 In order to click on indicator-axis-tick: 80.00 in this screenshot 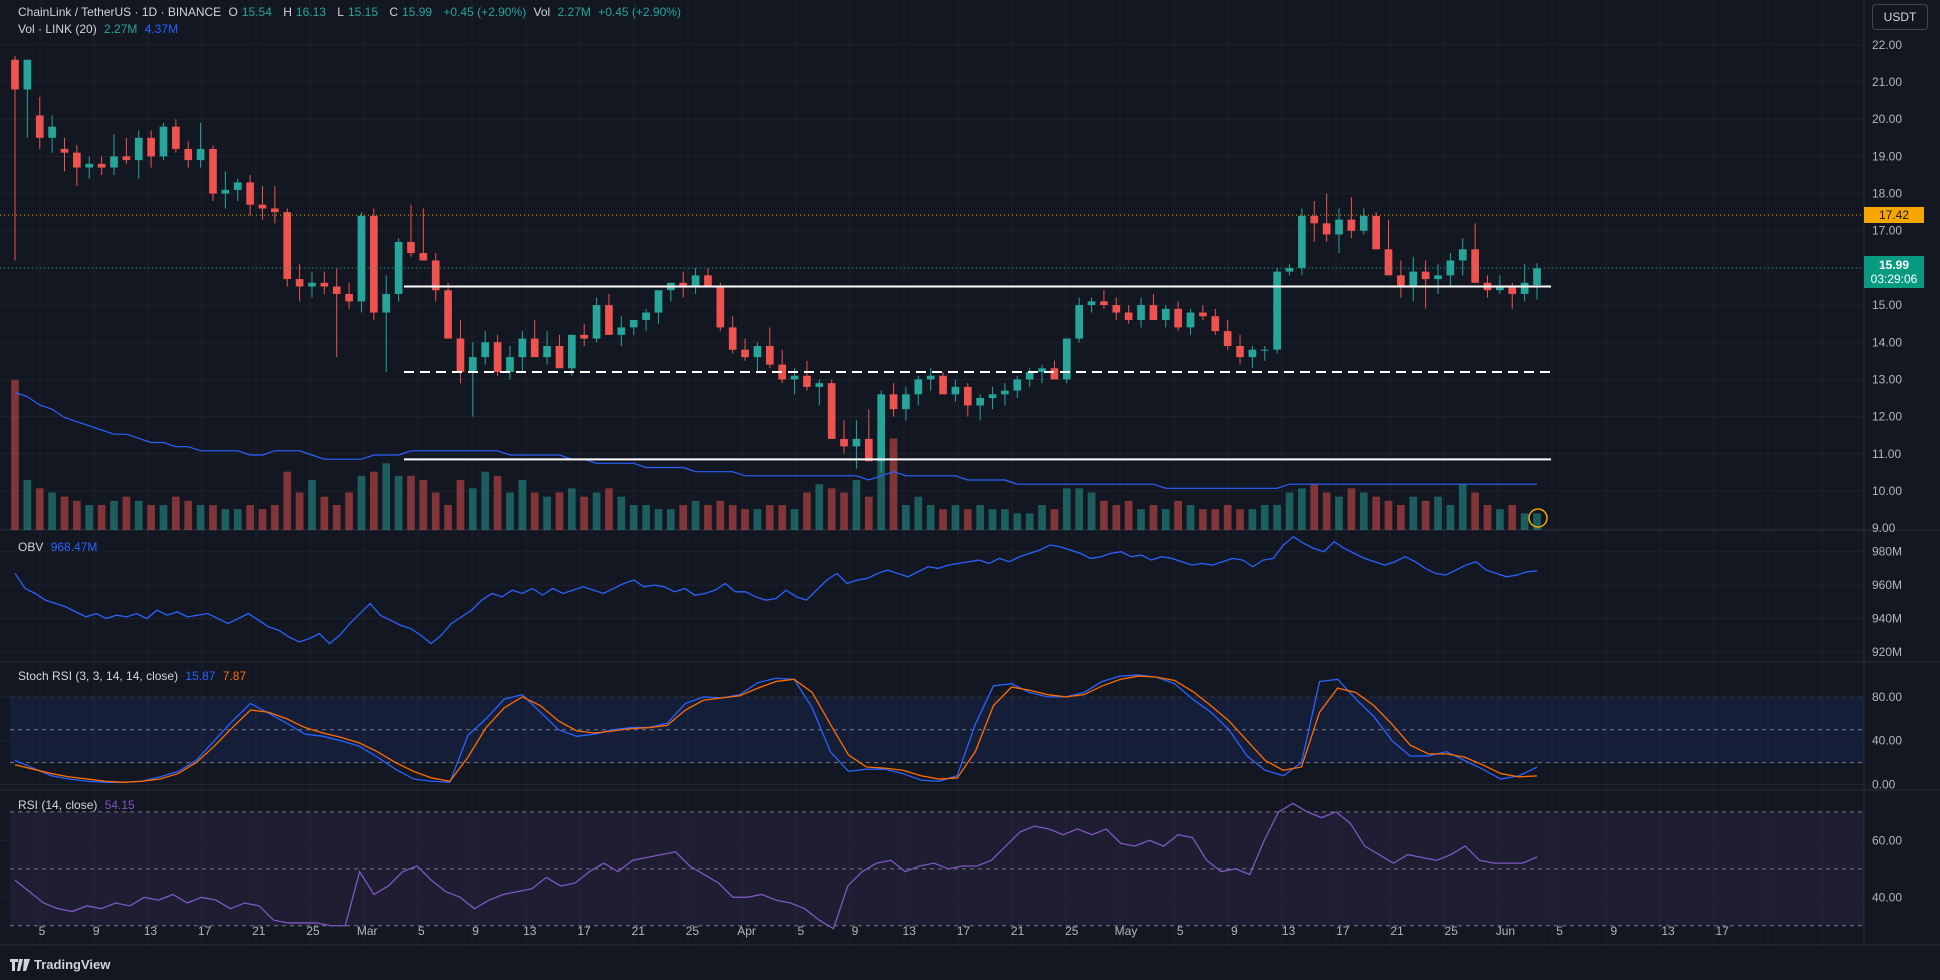, I will do `click(1887, 697)`.